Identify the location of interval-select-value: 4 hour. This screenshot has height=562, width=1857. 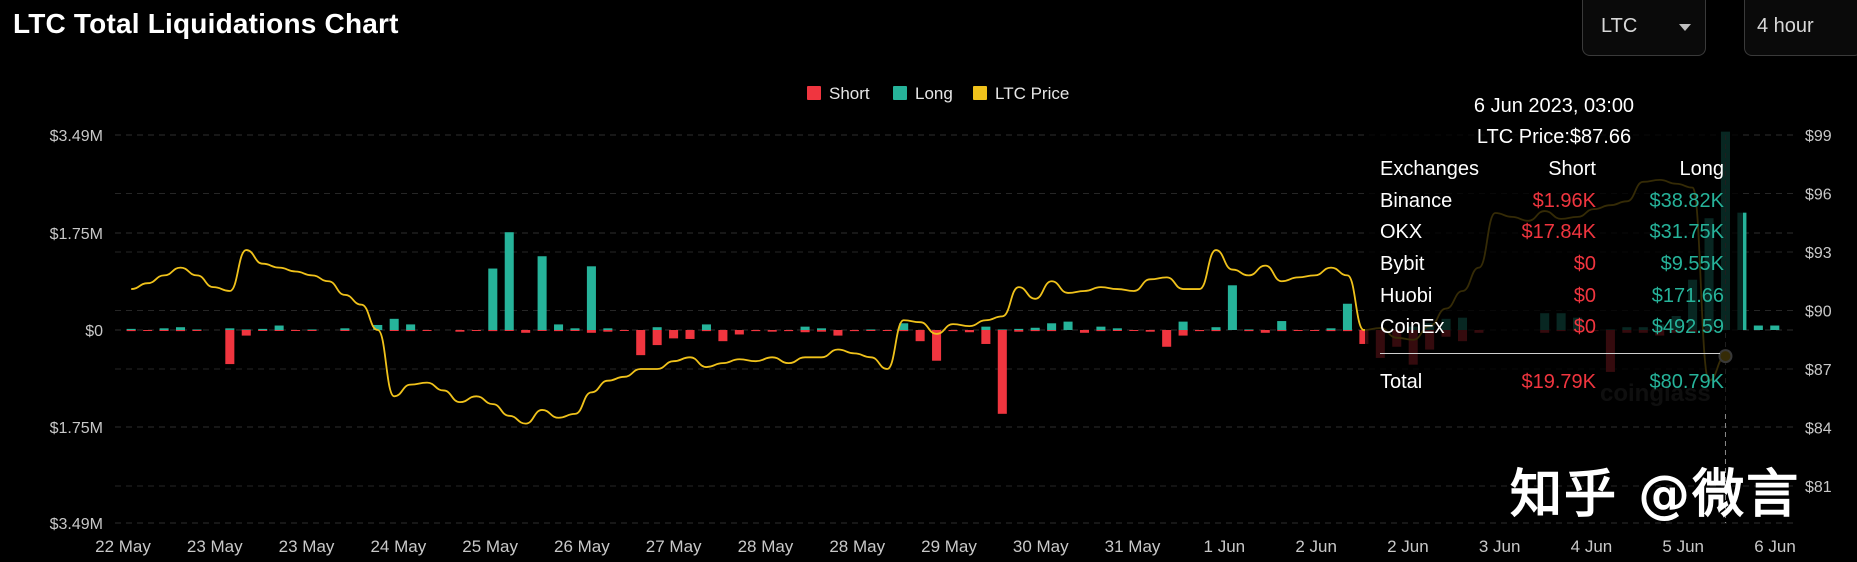
(1785, 26).